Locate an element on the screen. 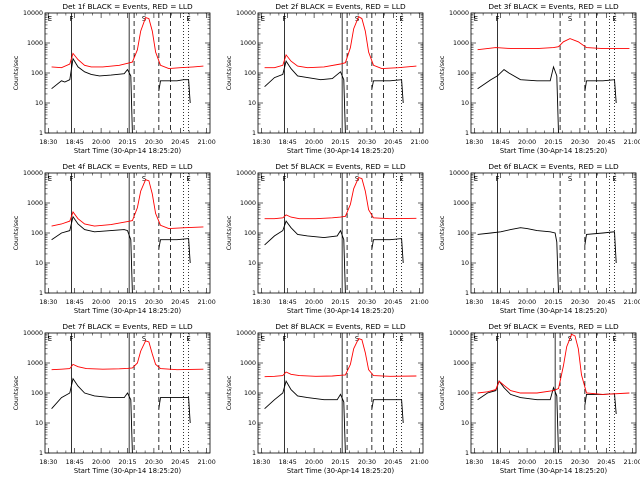 The height and width of the screenshot is (480, 640). panel-title: Det 5f BLACK = Events, RED = LLD is located at coordinates (340, 166).